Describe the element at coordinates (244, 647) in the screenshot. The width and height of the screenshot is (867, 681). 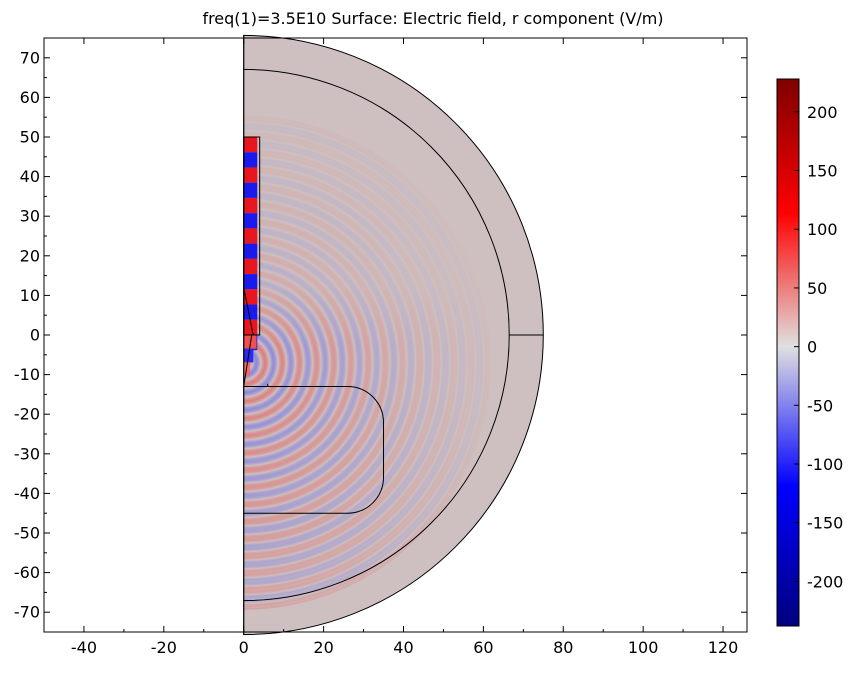
I see `x-tick-label: 0` at that location.